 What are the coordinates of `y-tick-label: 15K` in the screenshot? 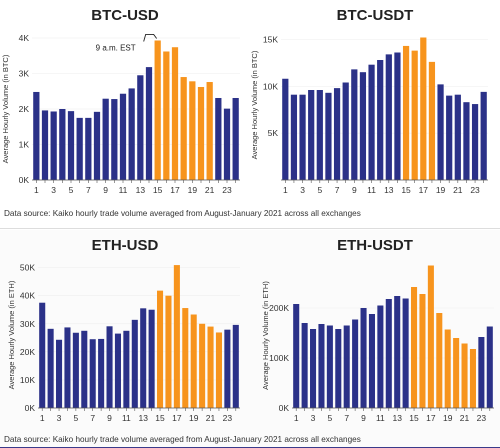 It's located at (270, 39).